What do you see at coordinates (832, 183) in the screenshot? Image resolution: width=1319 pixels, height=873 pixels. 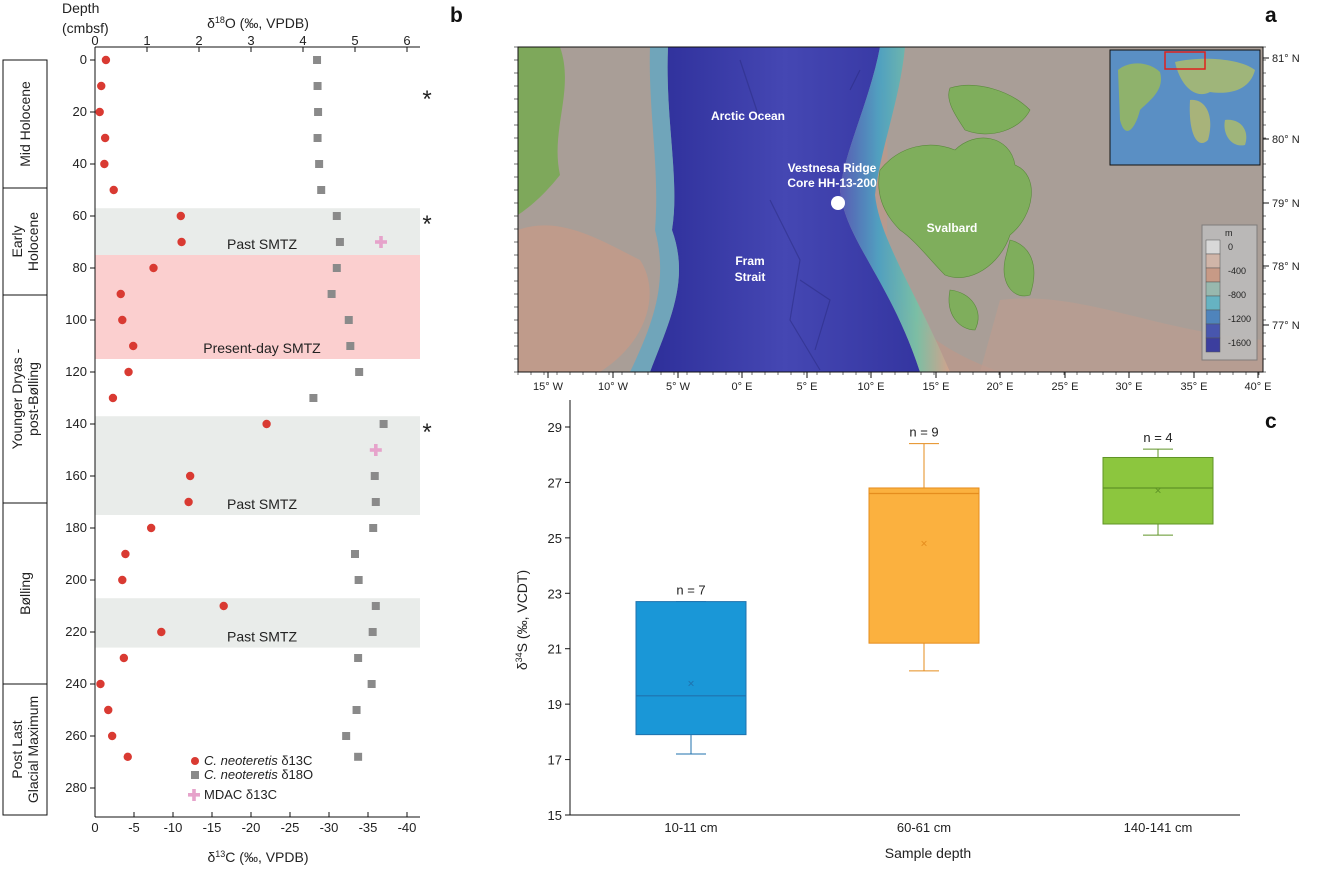 I see `map-label-core: Core HH-13-200` at bounding box center [832, 183].